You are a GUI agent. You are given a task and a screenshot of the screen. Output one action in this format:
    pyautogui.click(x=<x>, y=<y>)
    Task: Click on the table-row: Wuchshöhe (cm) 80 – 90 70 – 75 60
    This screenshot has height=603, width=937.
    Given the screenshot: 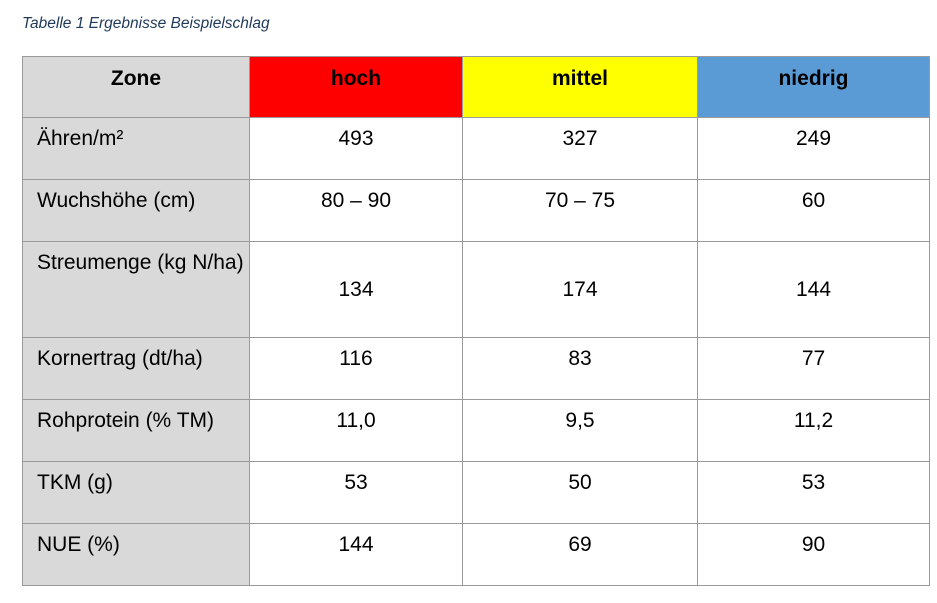 What is the action you would take?
    pyautogui.click(x=476, y=210)
    